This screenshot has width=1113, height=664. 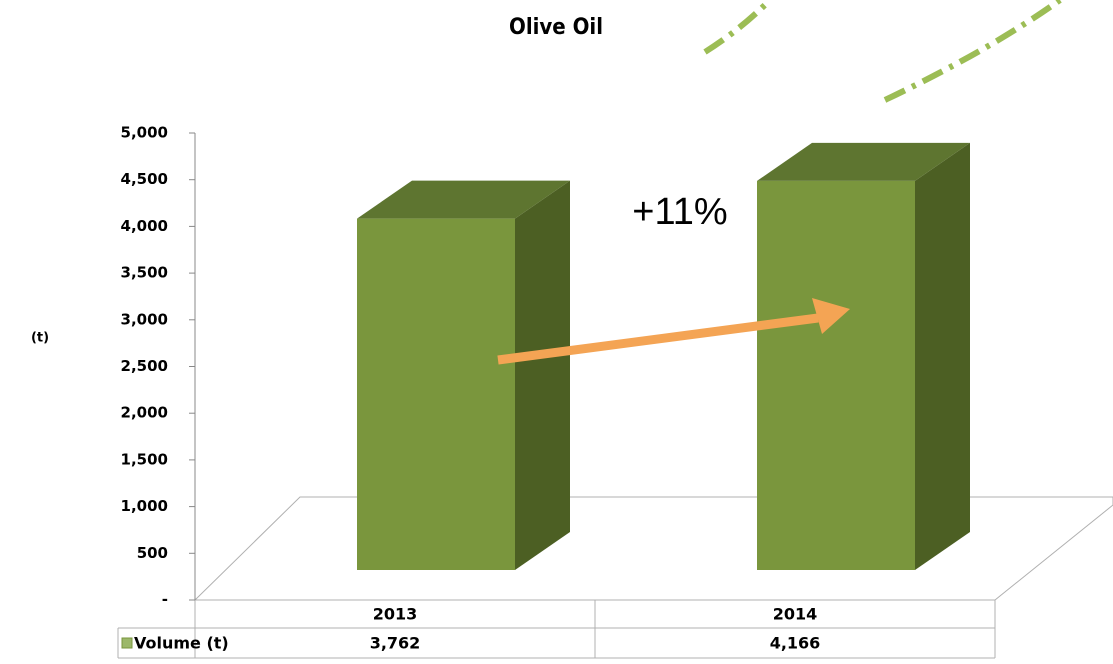 I want to click on decoration, so click(x=882, y=51).